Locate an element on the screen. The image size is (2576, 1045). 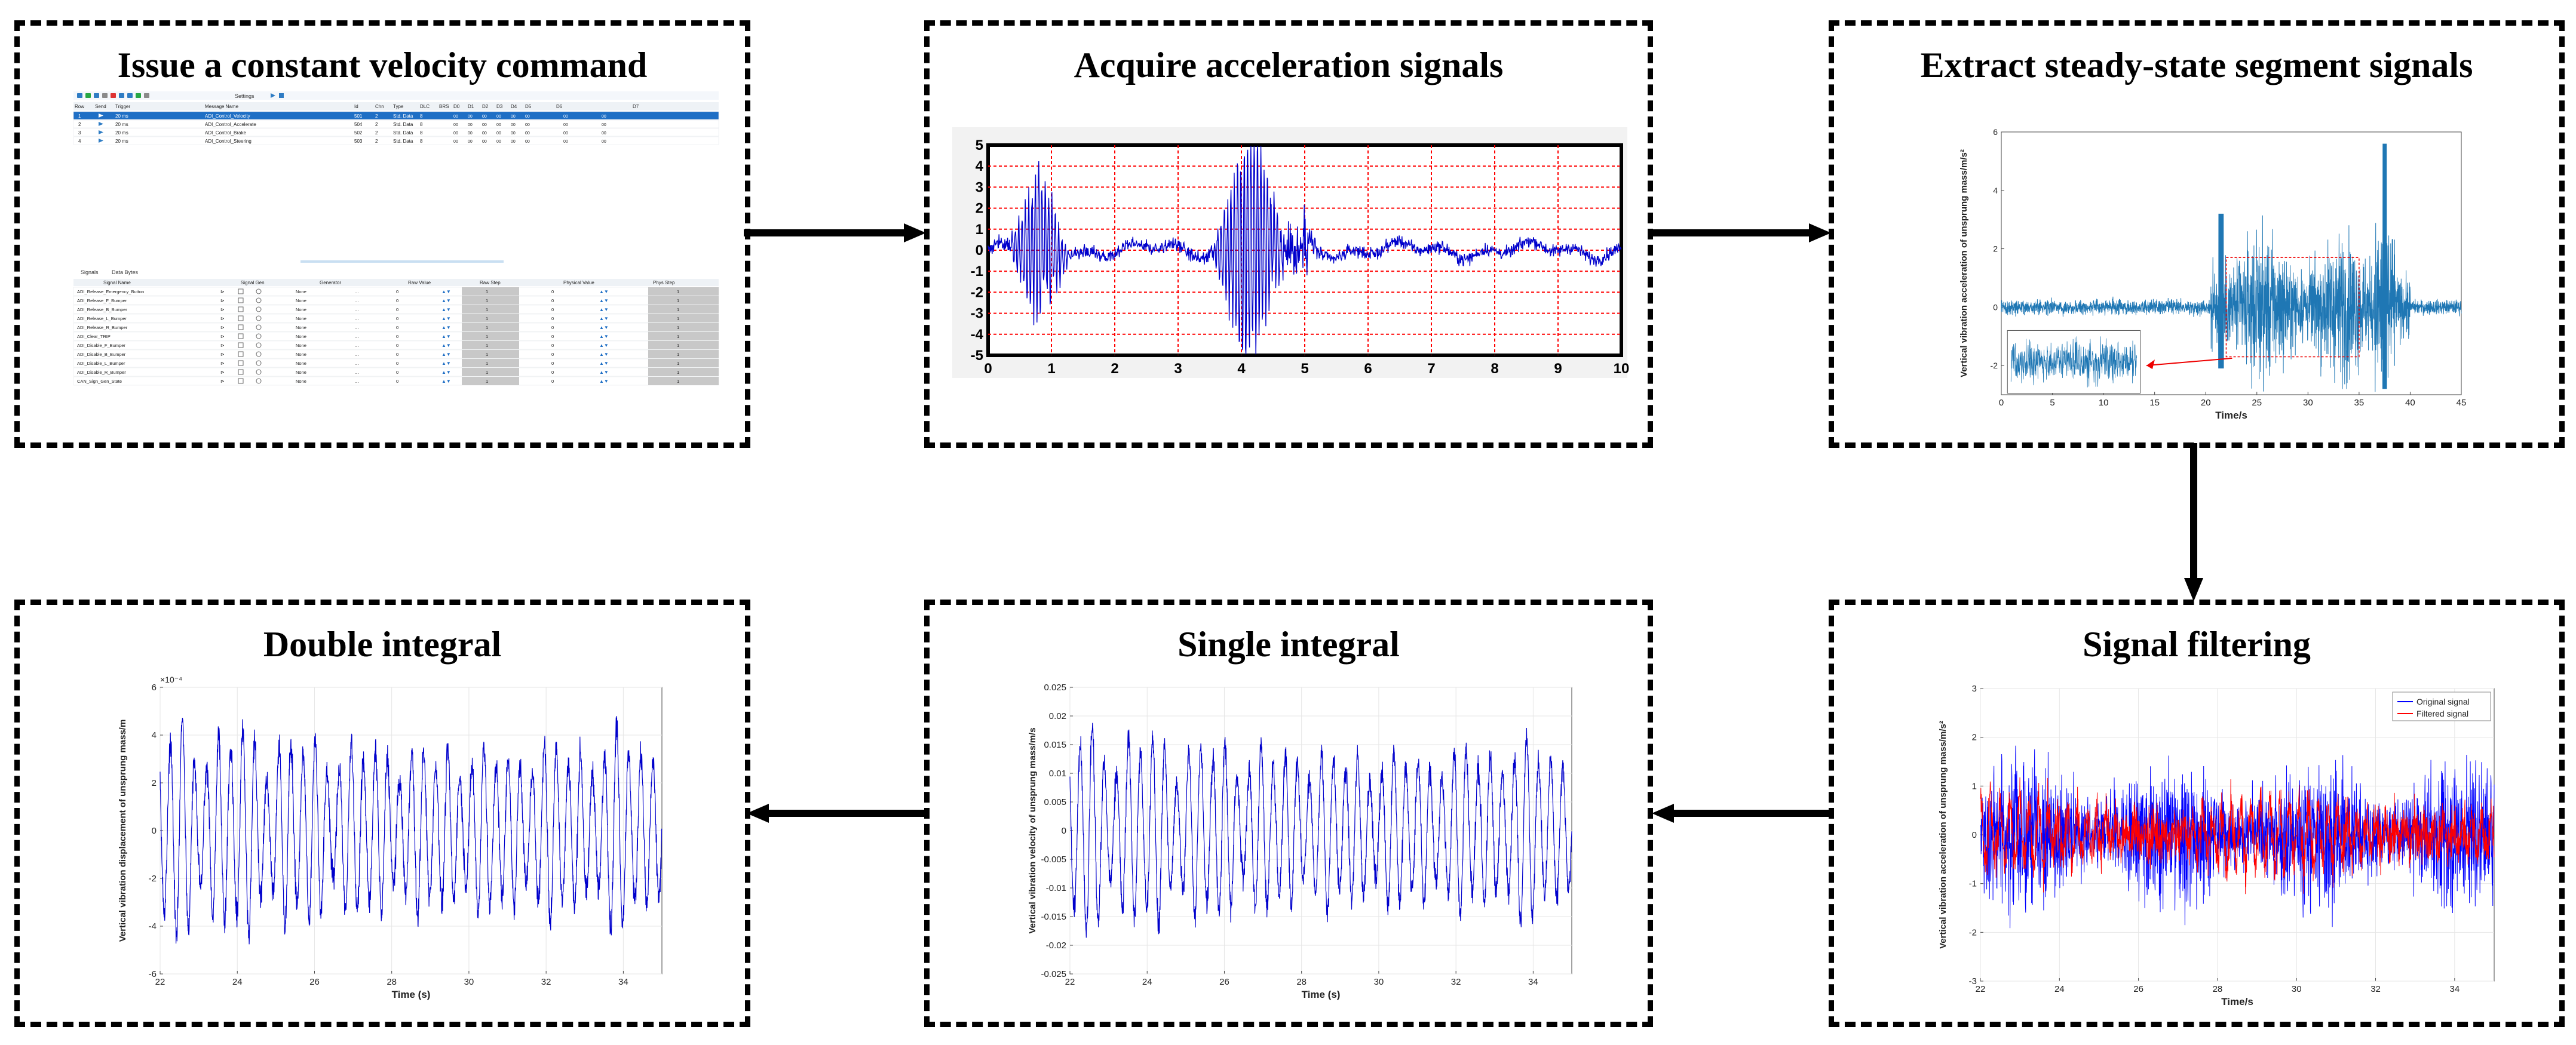
selection-box is located at coordinates (2292, 308).